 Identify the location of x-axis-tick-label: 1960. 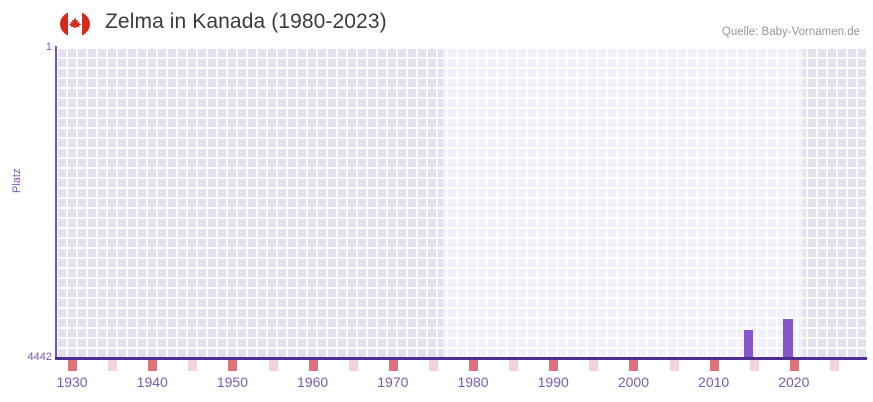
(313, 382).